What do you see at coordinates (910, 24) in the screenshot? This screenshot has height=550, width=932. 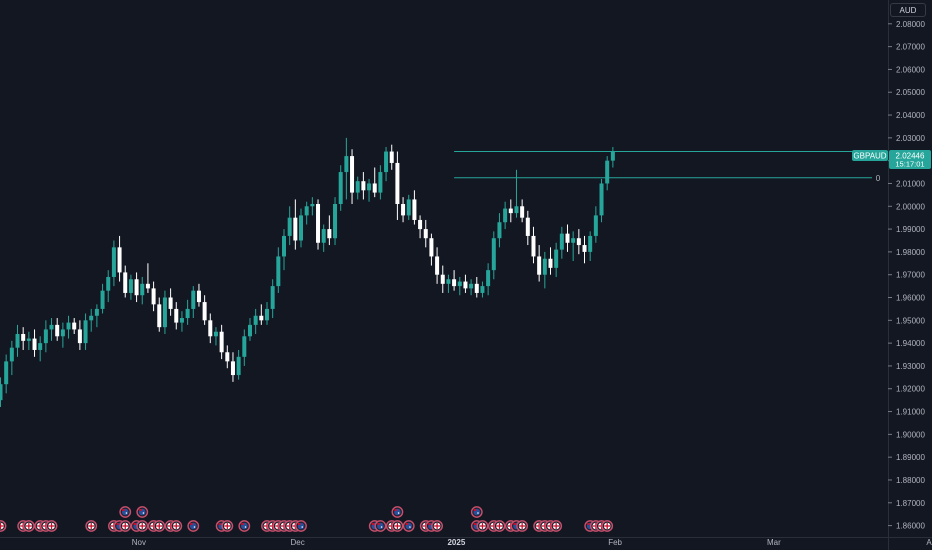 I see `price-tick-label: 2.08000` at bounding box center [910, 24].